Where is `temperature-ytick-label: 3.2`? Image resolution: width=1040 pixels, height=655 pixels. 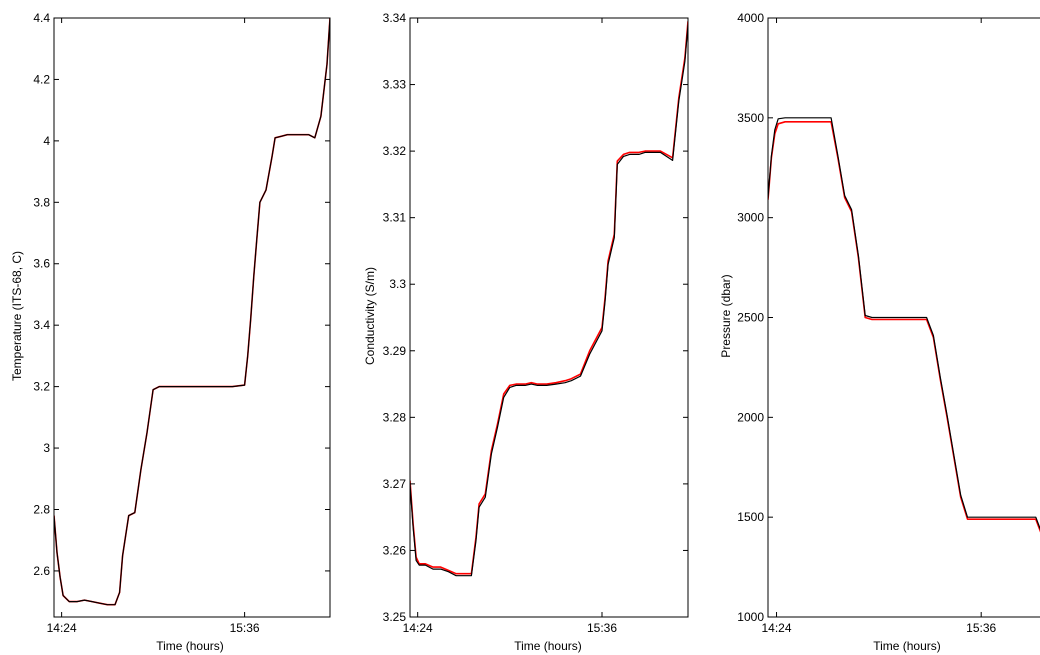
temperature-ytick-label: 3.2 is located at coordinates (41, 387).